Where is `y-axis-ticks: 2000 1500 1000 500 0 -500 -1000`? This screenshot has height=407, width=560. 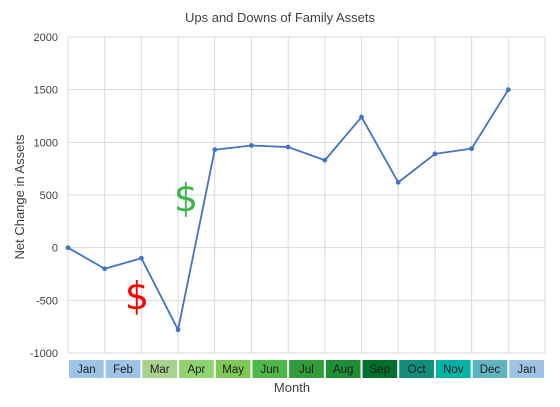
y-axis-ticks: 2000 1500 1000 500 0 -500 -1000 is located at coordinates (44, 196).